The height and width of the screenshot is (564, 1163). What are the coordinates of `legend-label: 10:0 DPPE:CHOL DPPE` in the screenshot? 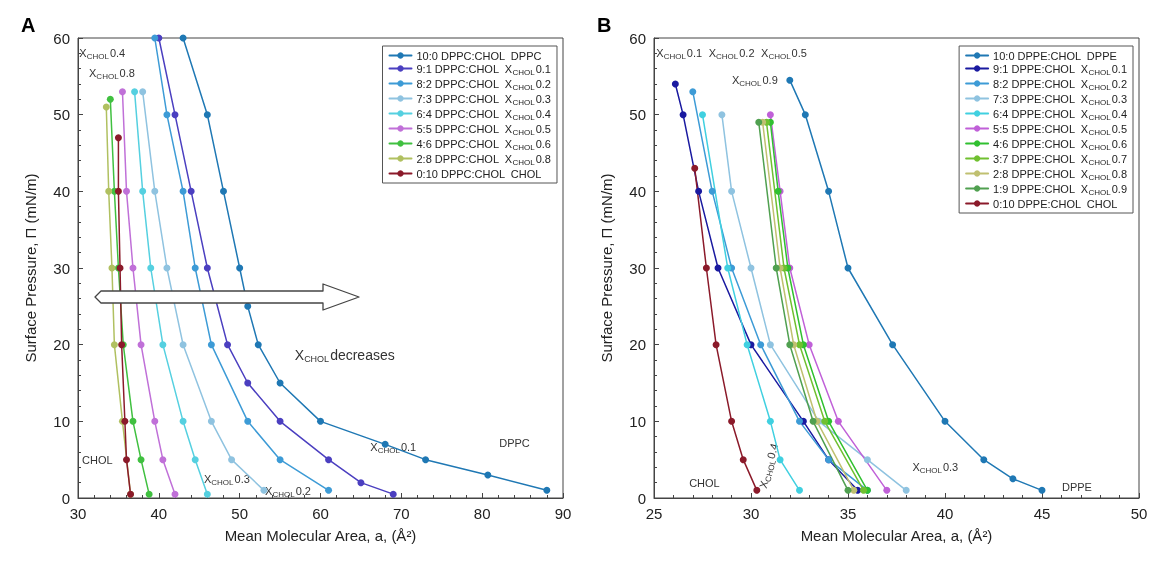 It's located at (1055, 55).